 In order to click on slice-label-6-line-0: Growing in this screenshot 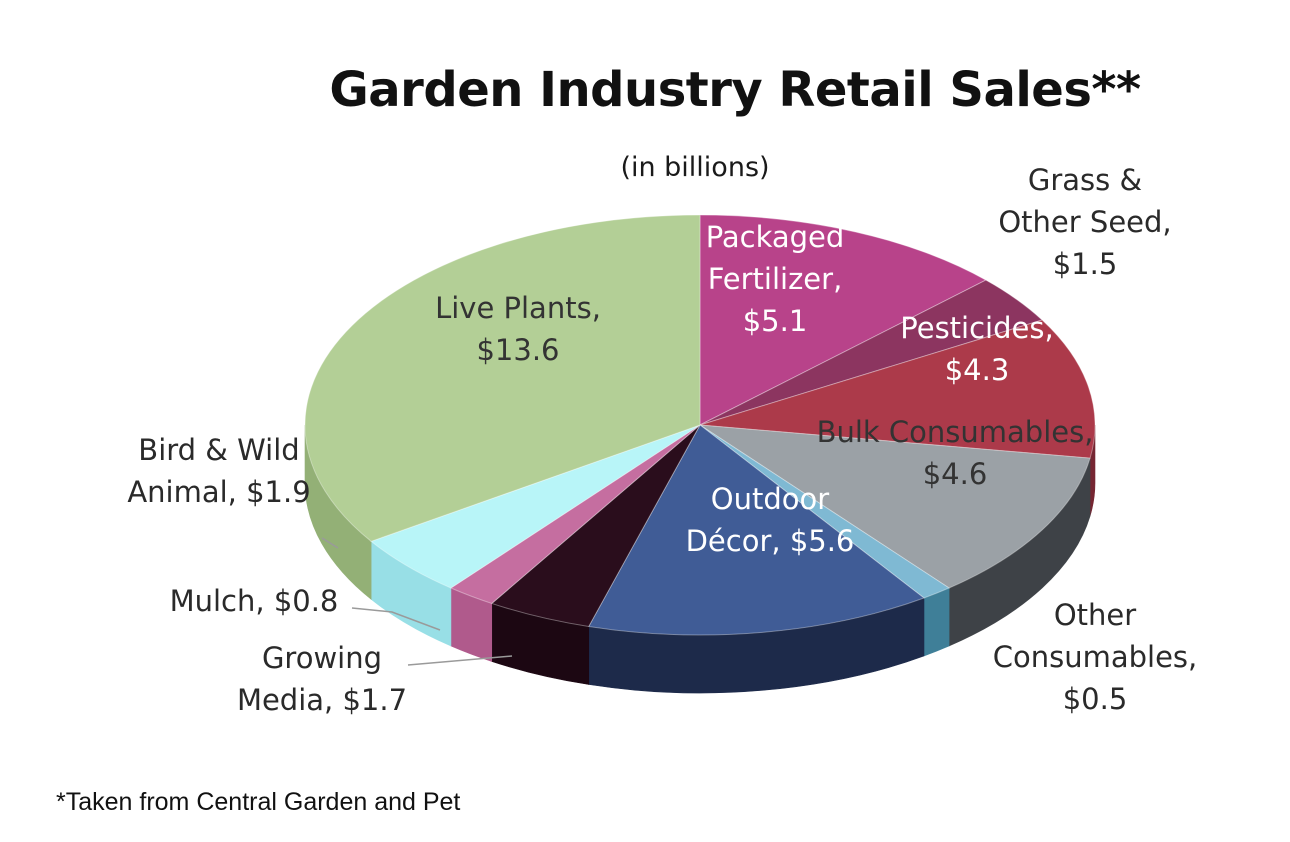, I will do `click(322, 658)`.